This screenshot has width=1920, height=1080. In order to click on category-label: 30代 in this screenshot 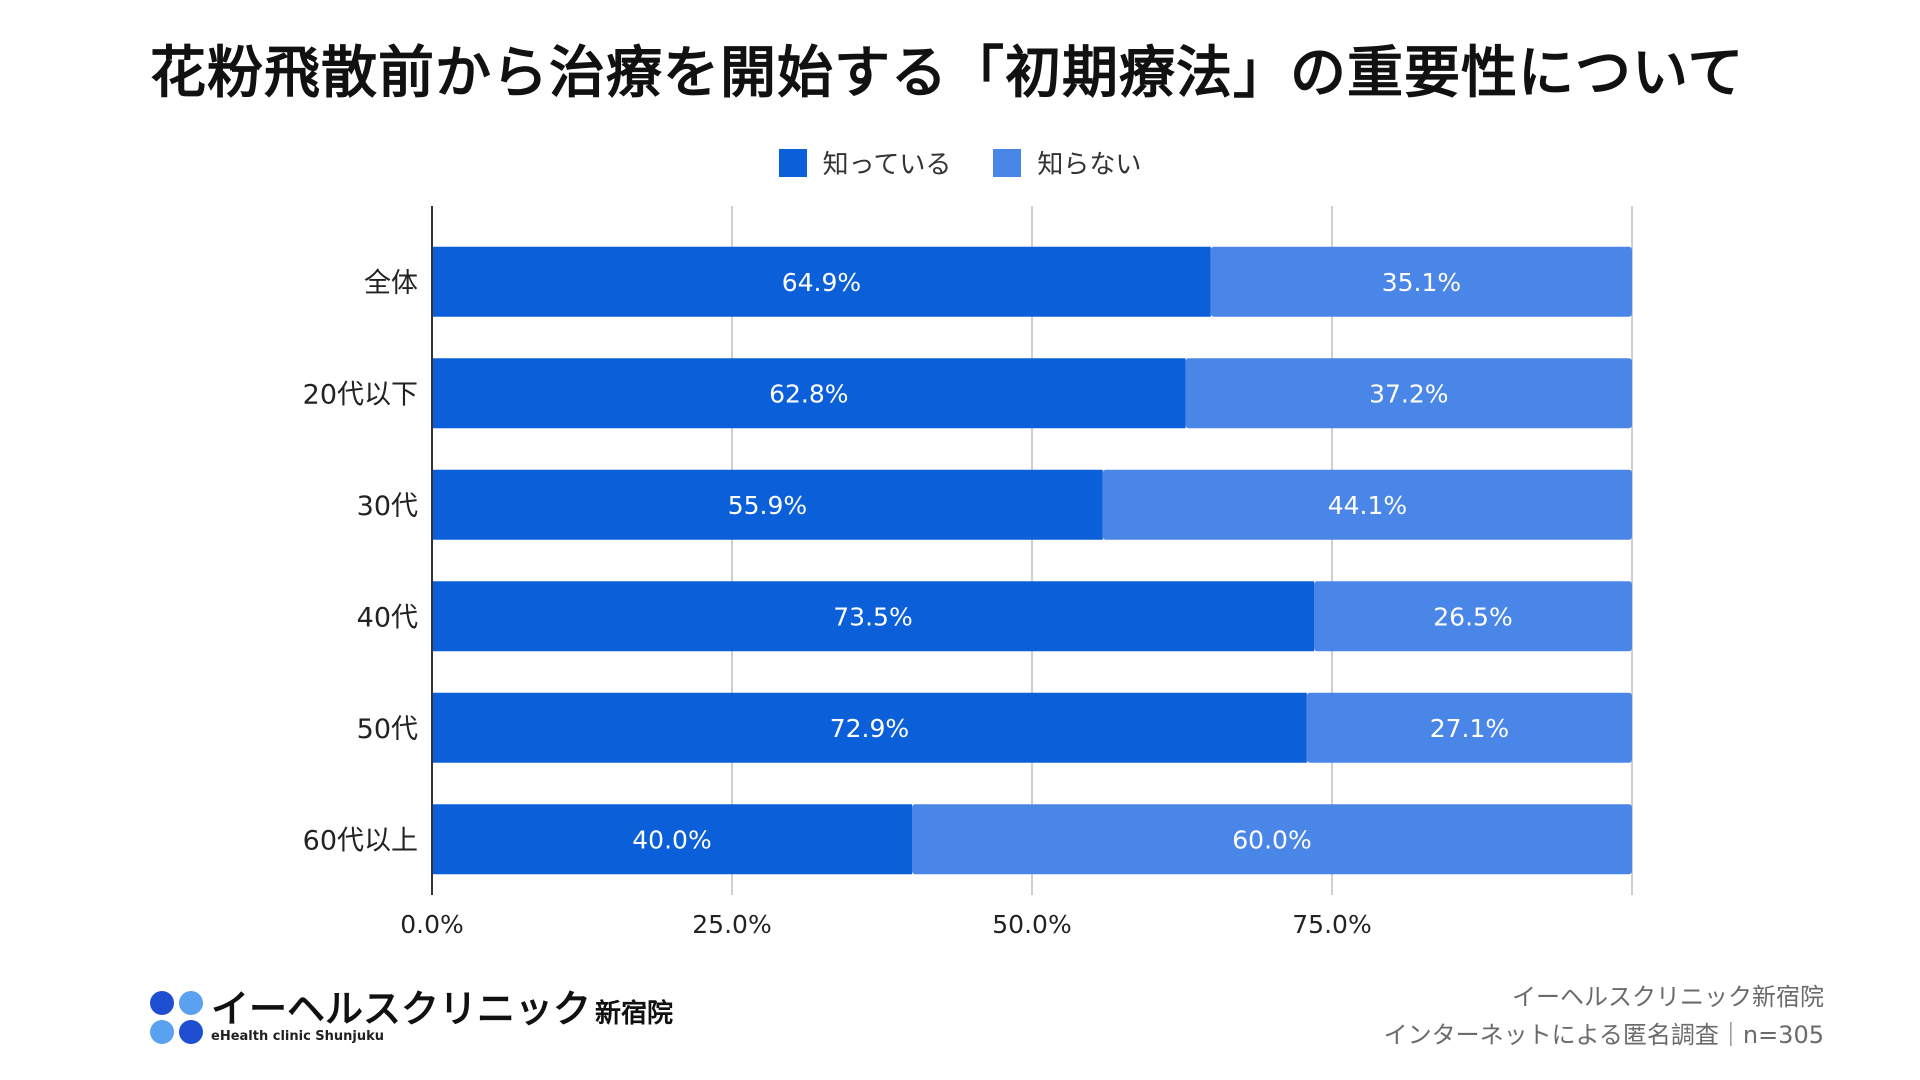, I will do `click(387, 506)`.